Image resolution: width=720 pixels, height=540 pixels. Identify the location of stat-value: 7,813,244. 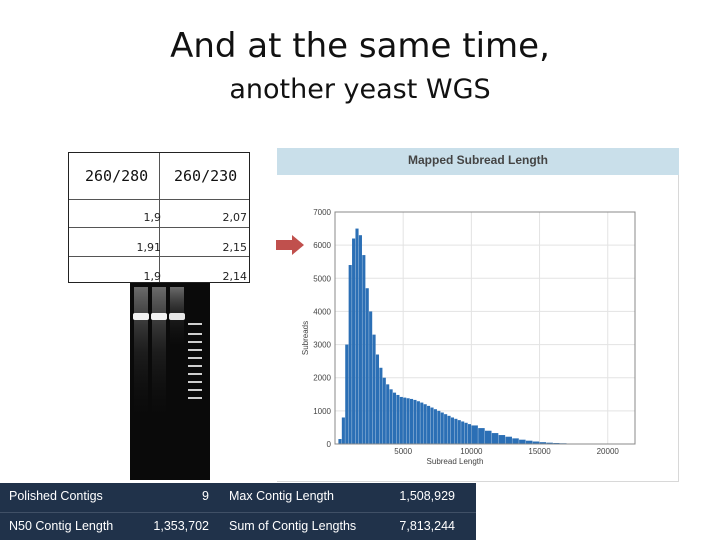
(427, 526).